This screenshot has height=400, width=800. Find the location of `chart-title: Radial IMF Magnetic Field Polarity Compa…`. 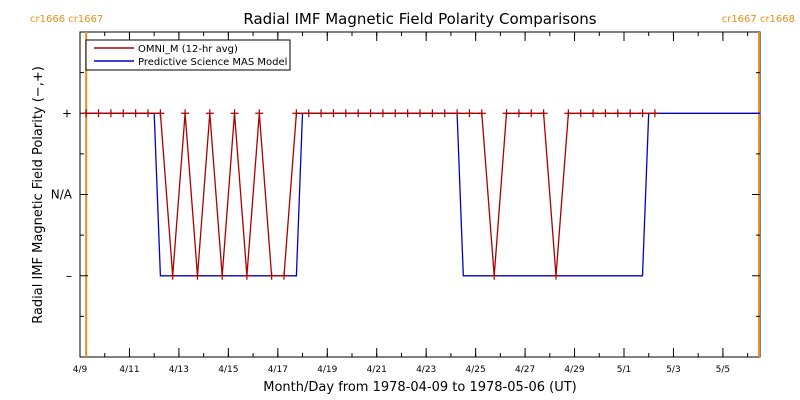

chart-title: Radial IMF Magnetic Field Polarity Compa… is located at coordinates (419, 19).